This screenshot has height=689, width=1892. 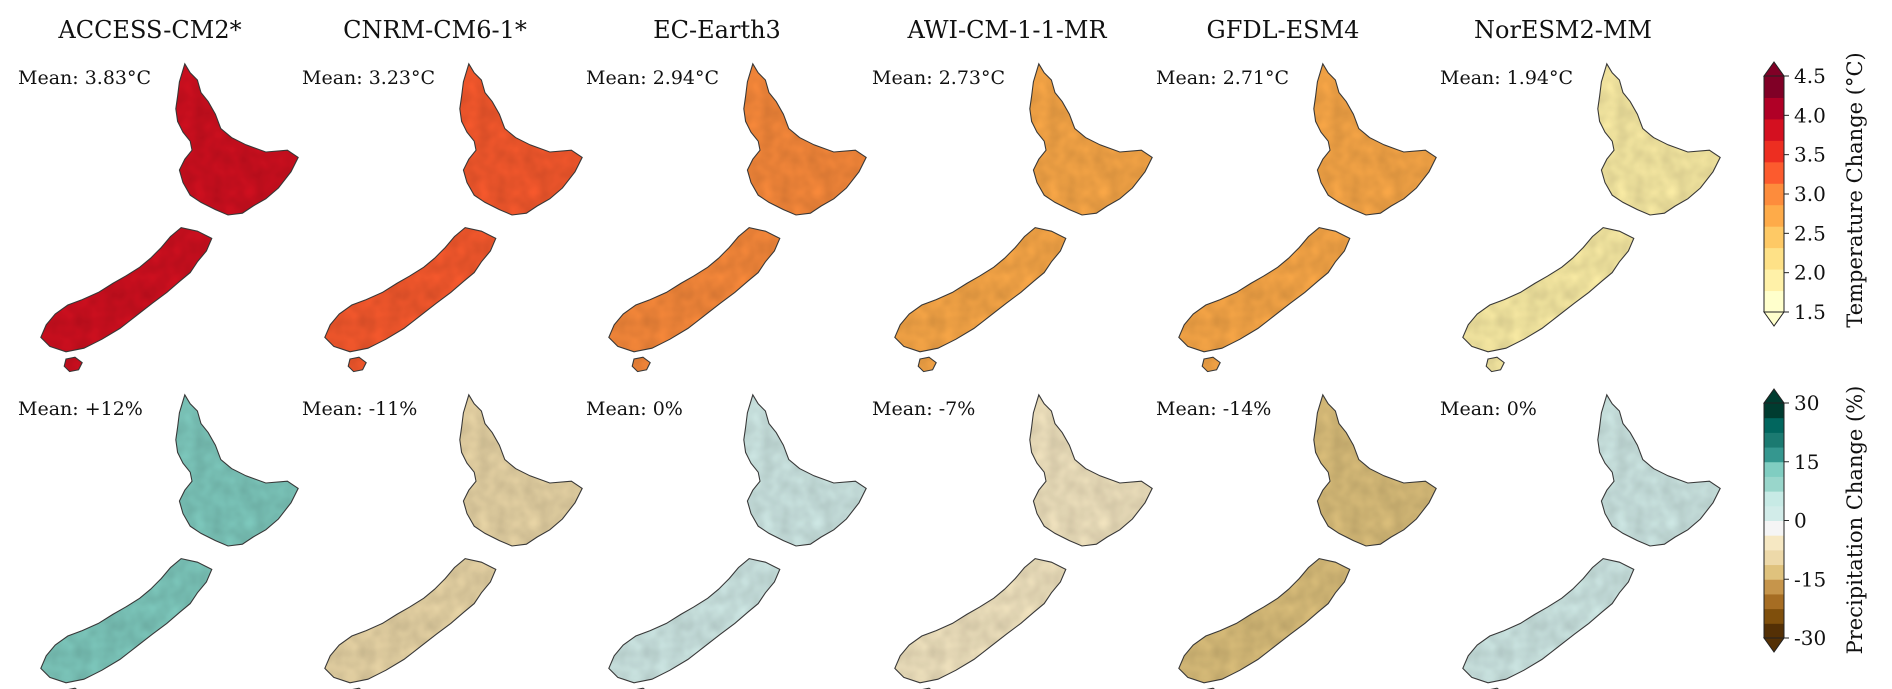 I want to click on precipitation-colorbar-tick-label: -15, so click(x=1810, y=579).